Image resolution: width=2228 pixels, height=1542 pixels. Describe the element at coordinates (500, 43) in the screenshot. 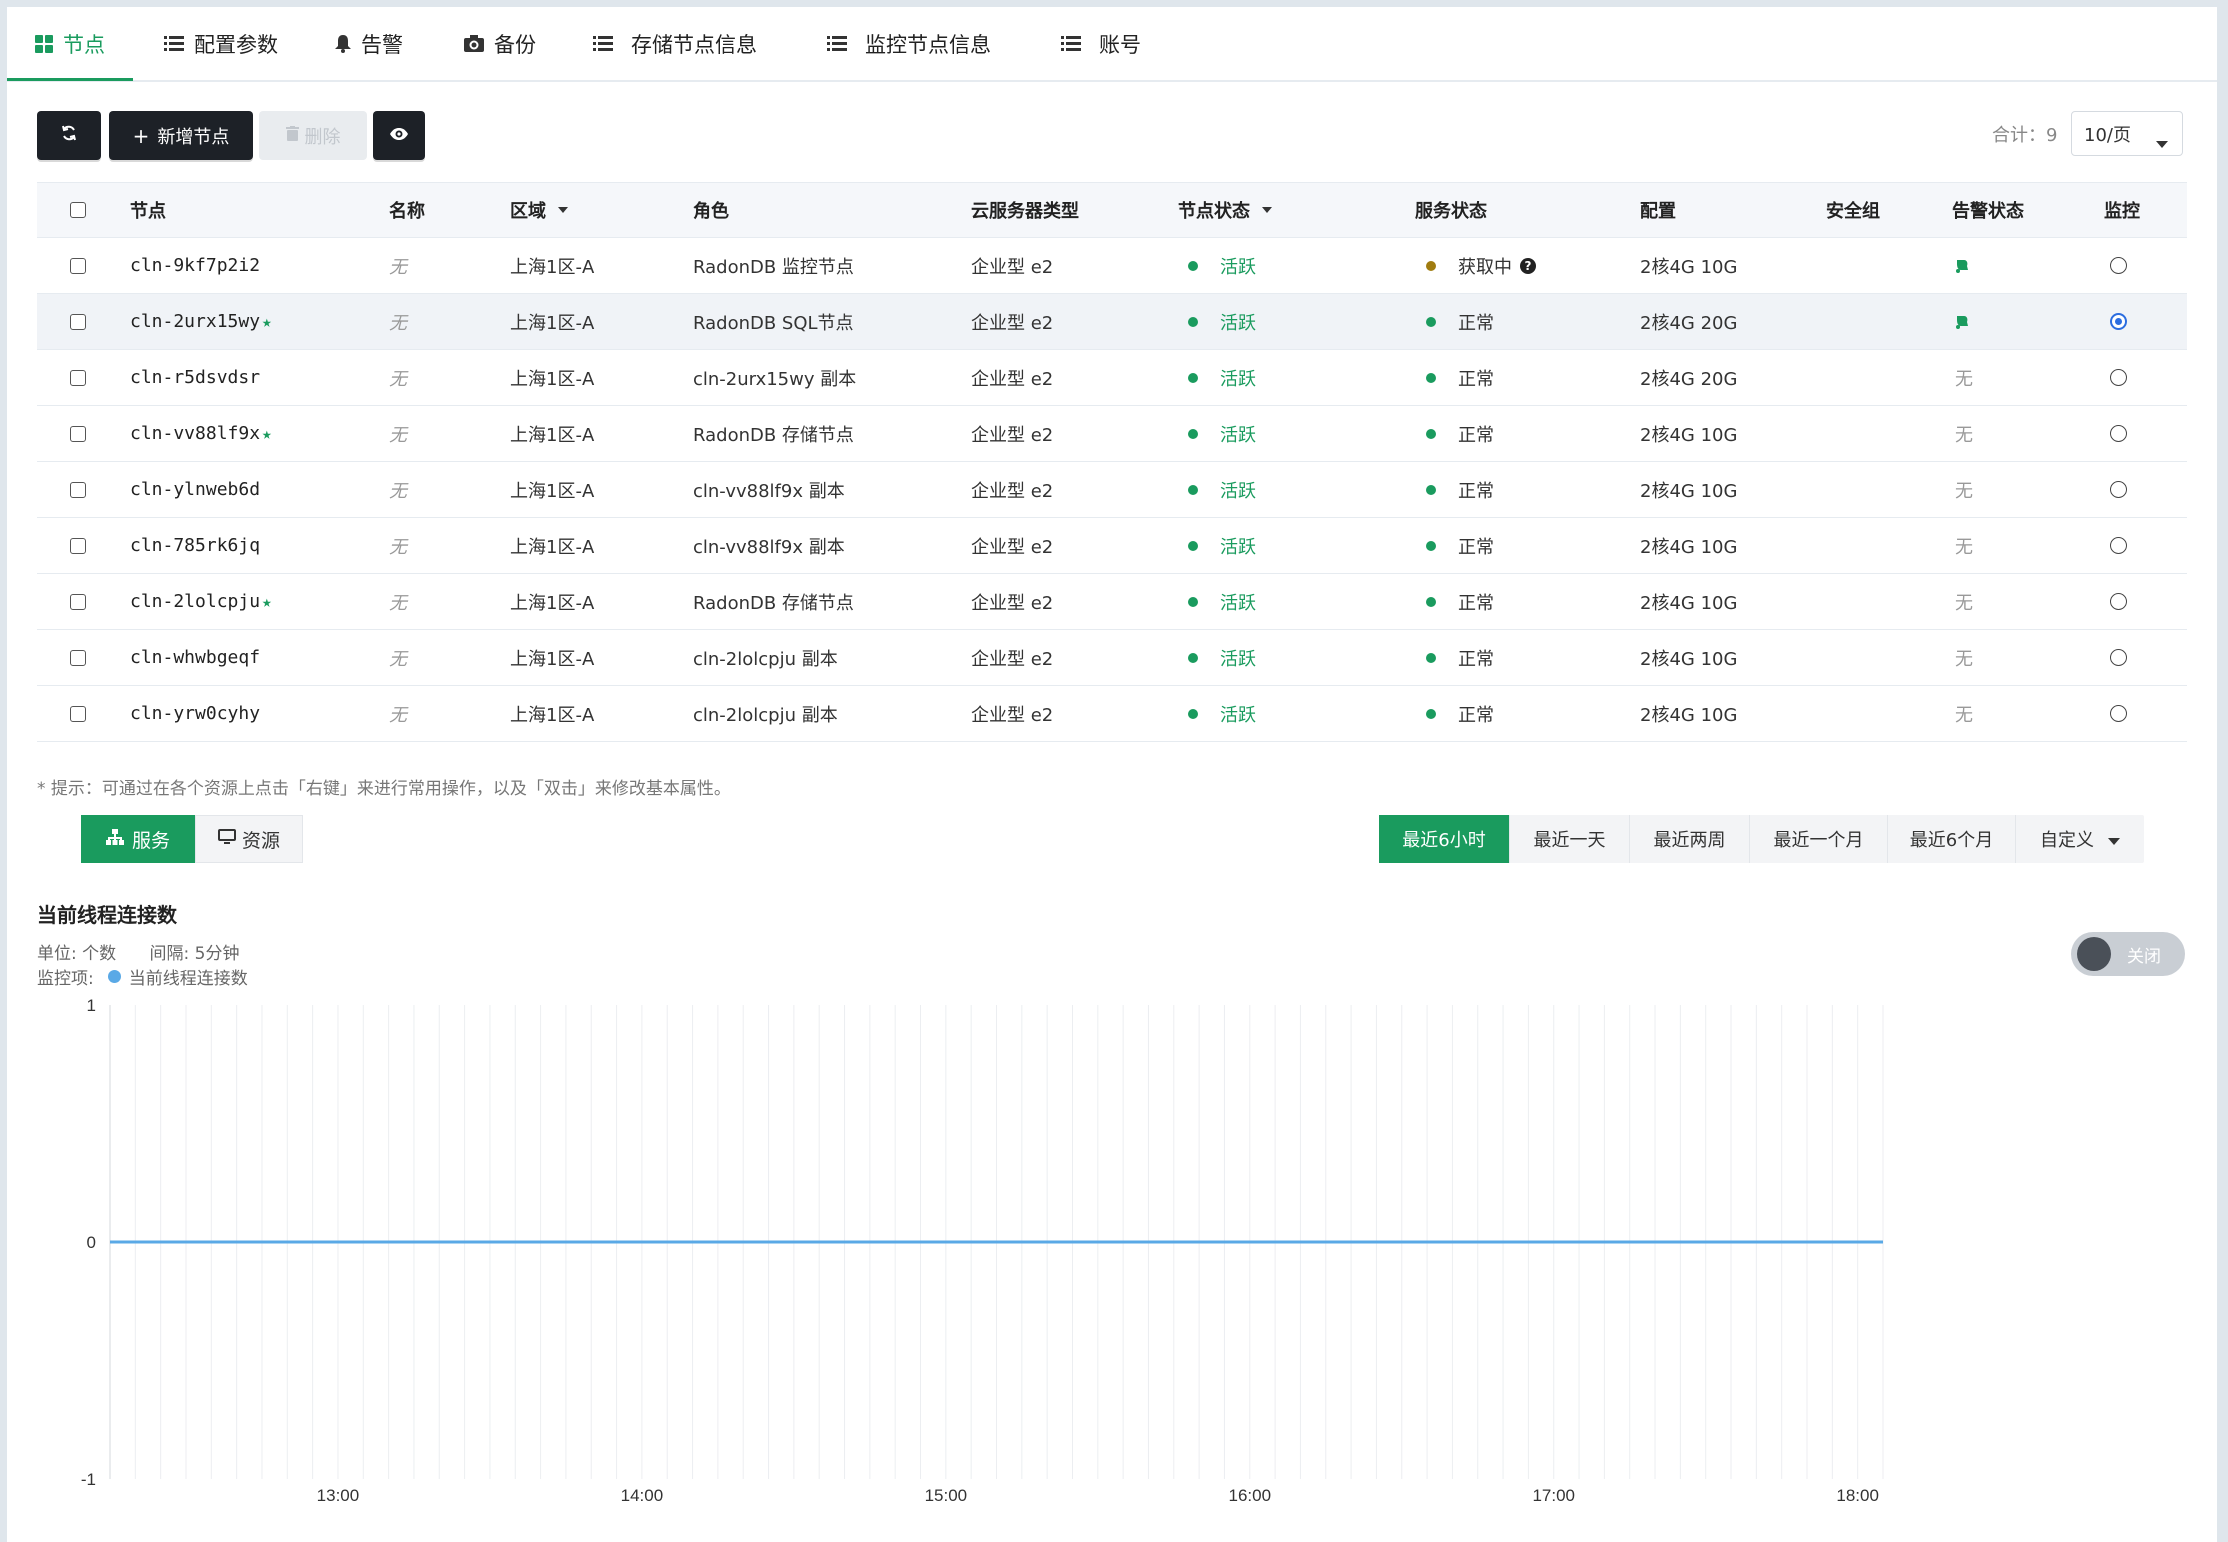

I see `tab-backup: 备份` at that location.